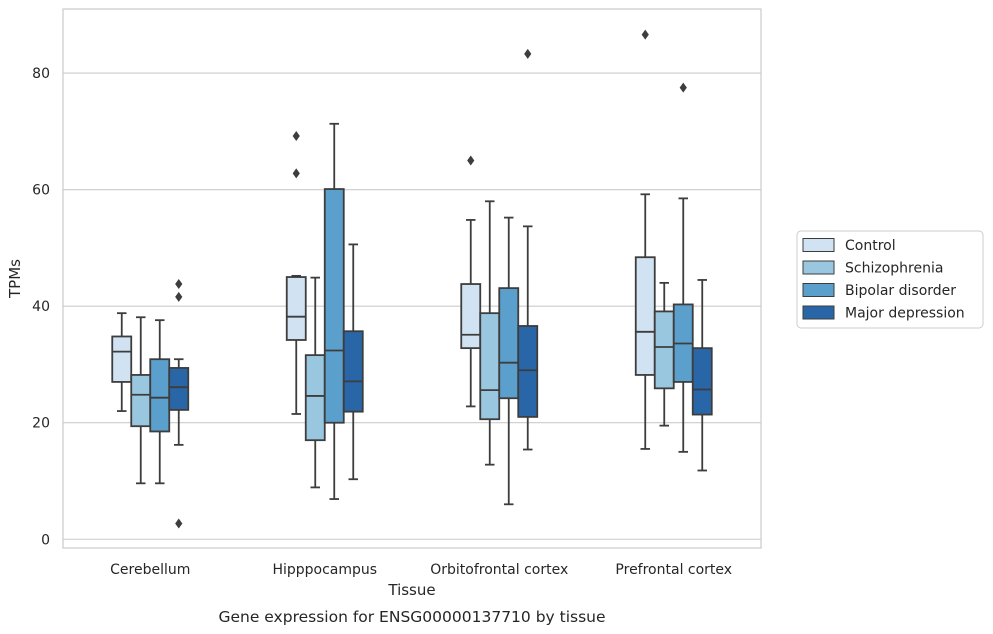 The height and width of the screenshot is (634, 993). What do you see at coordinates (894, 269) in the screenshot?
I see `legend-label: Schizophrenia` at bounding box center [894, 269].